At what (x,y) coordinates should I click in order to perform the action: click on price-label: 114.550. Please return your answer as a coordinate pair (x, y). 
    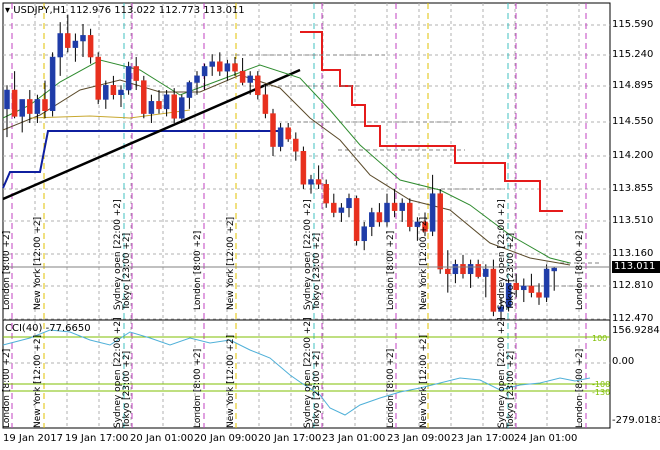
    Looking at the image, I should click on (633, 121).